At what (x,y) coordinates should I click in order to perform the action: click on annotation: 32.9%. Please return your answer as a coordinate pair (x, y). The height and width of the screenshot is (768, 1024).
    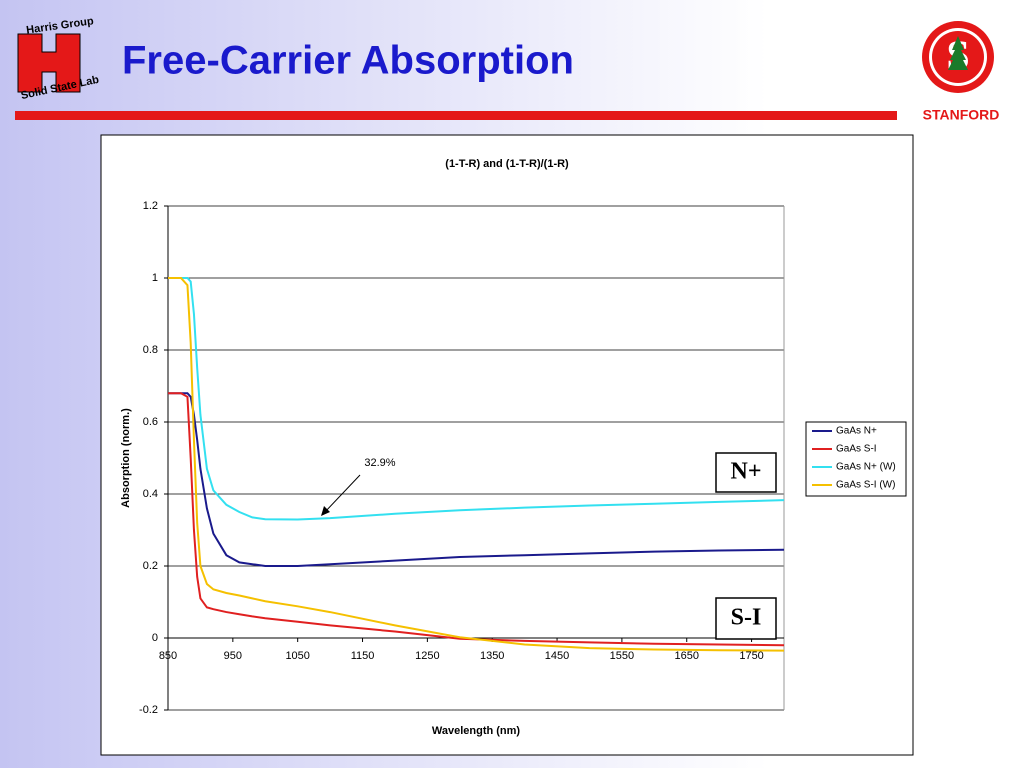
    Looking at the image, I should click on (379, 463).